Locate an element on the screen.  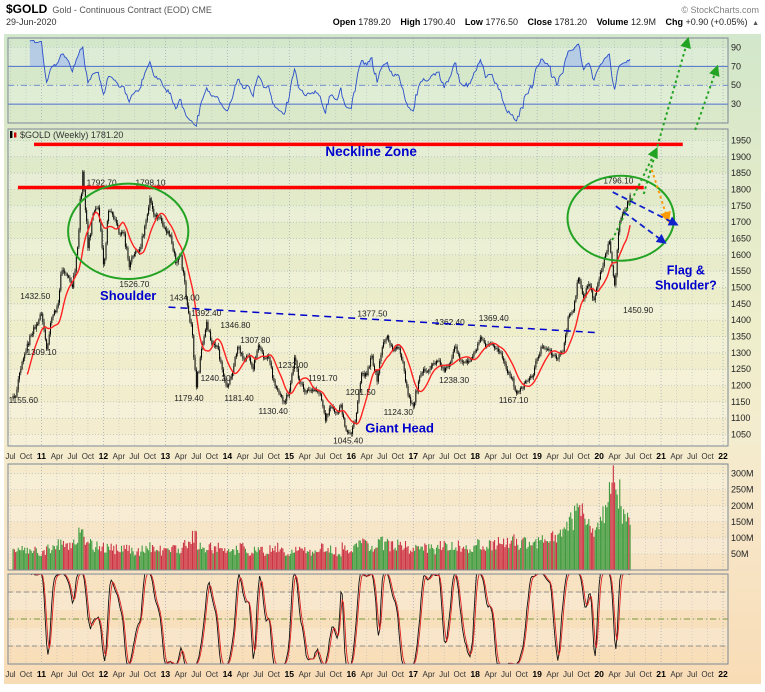
svg-text: 30 is located at coordinates (736, 104).